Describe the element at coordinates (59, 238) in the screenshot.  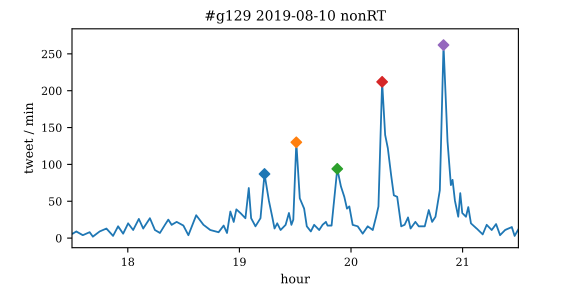
I see `y-tick-label: 0` at that location.